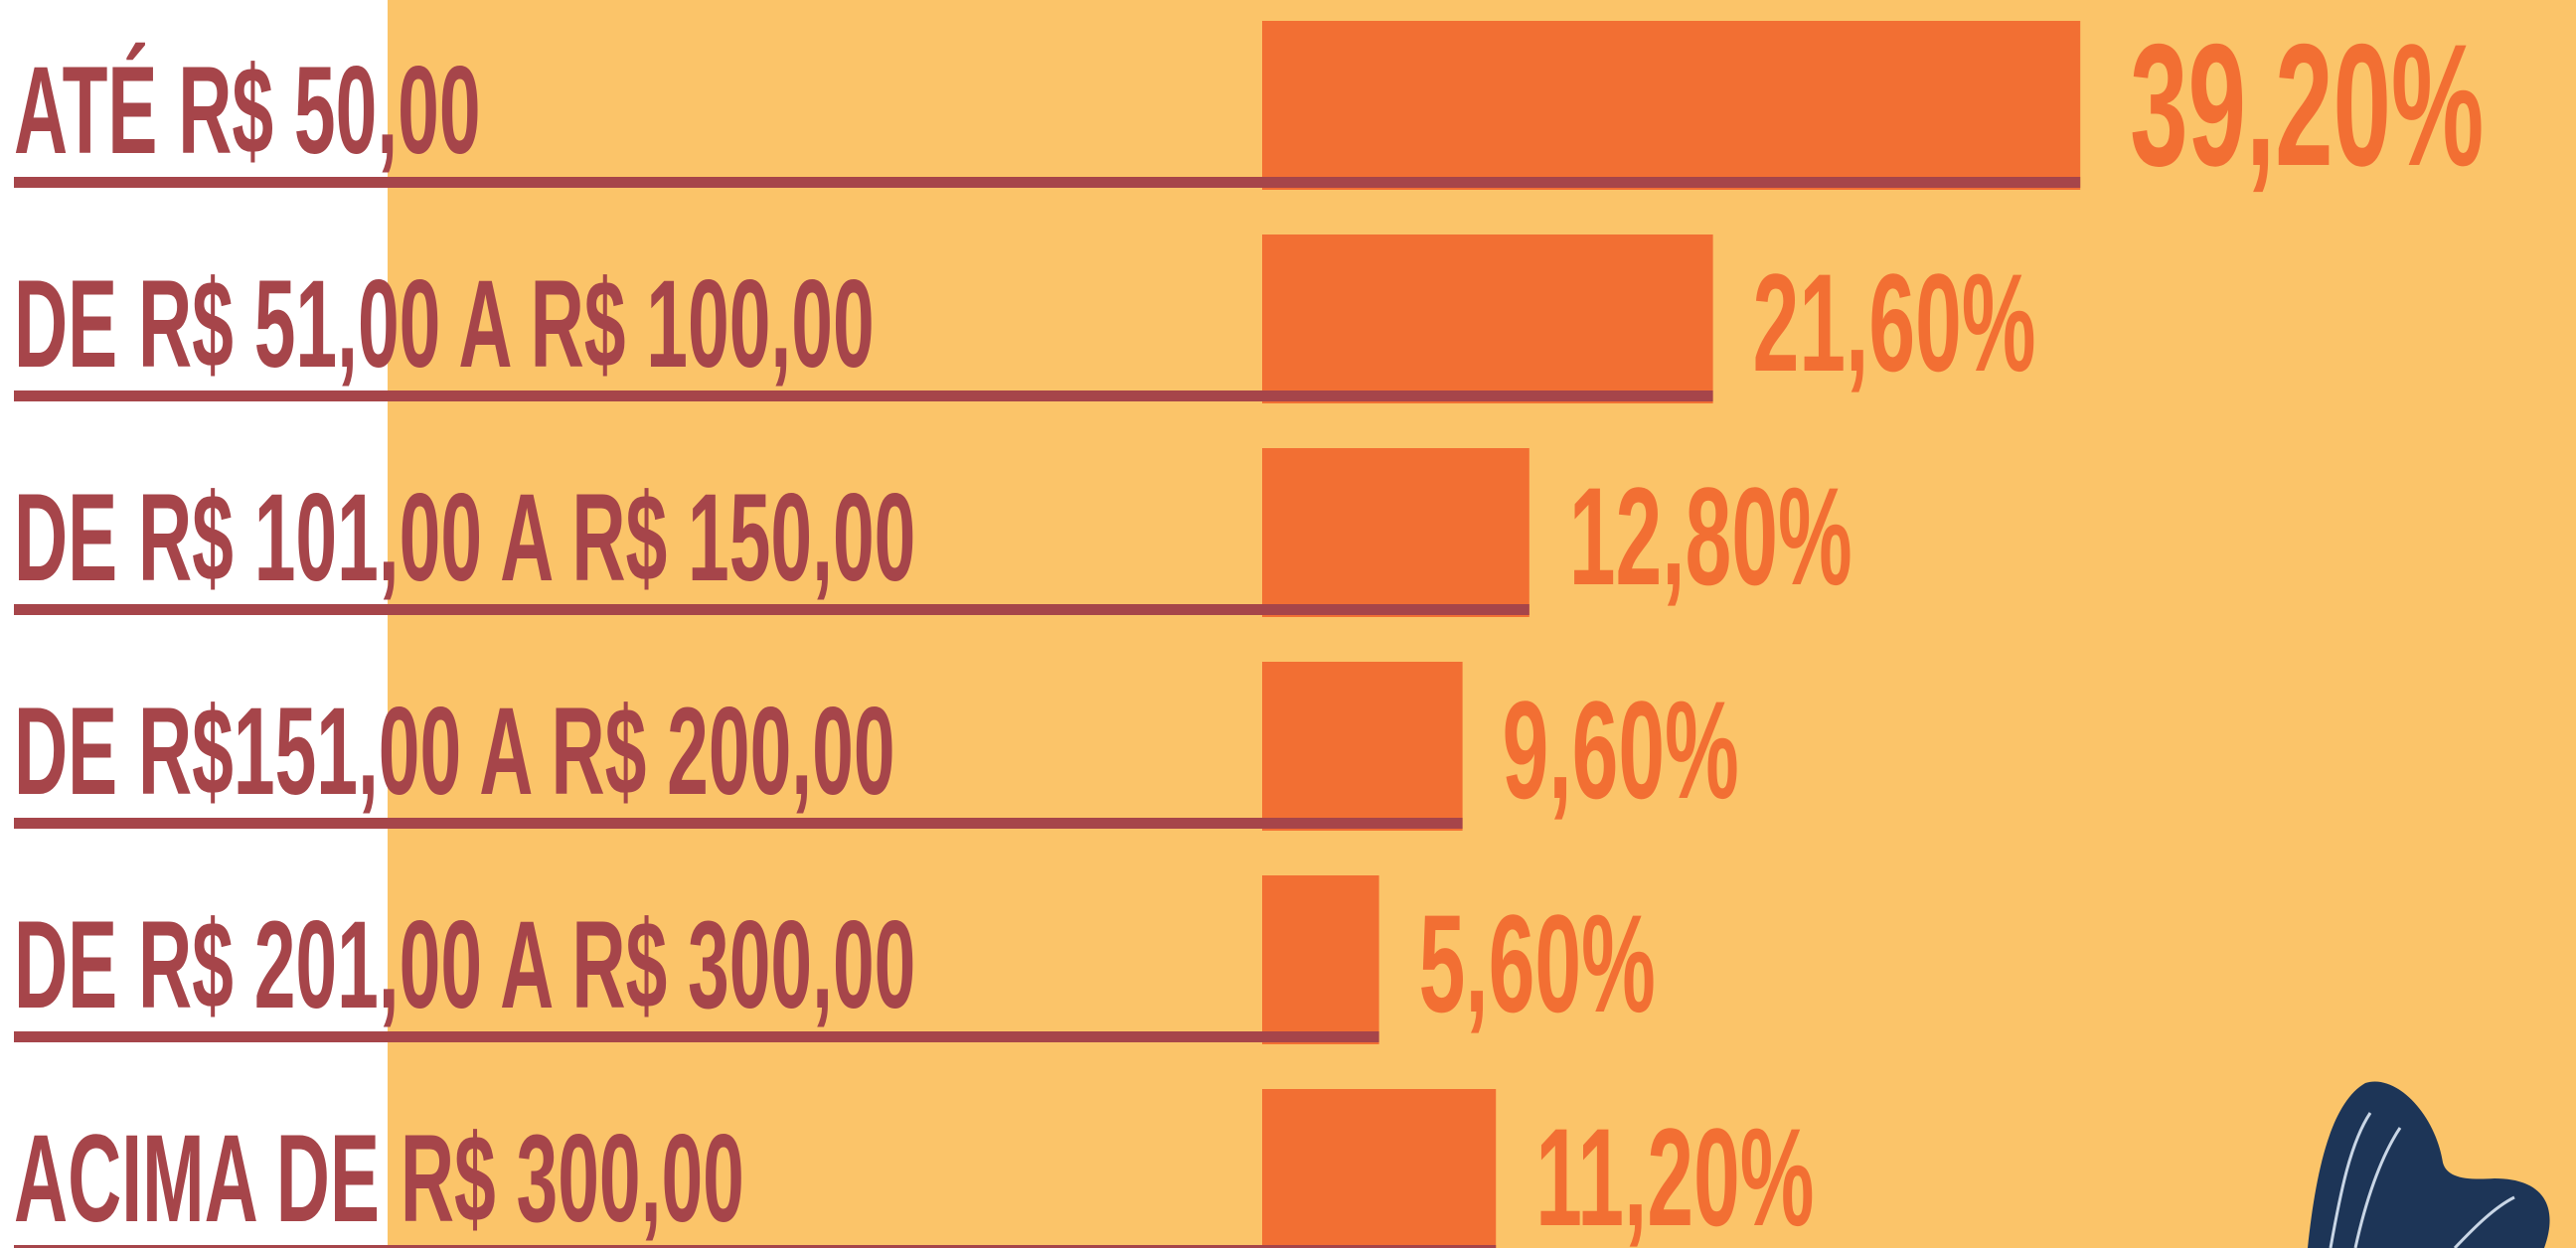 This screenshot has height=1248, width=2576. What do you see at coordinates (1894, 322) in the screenshot?
I see `value-label: 21,60%` at bounding box center [1894, 322].